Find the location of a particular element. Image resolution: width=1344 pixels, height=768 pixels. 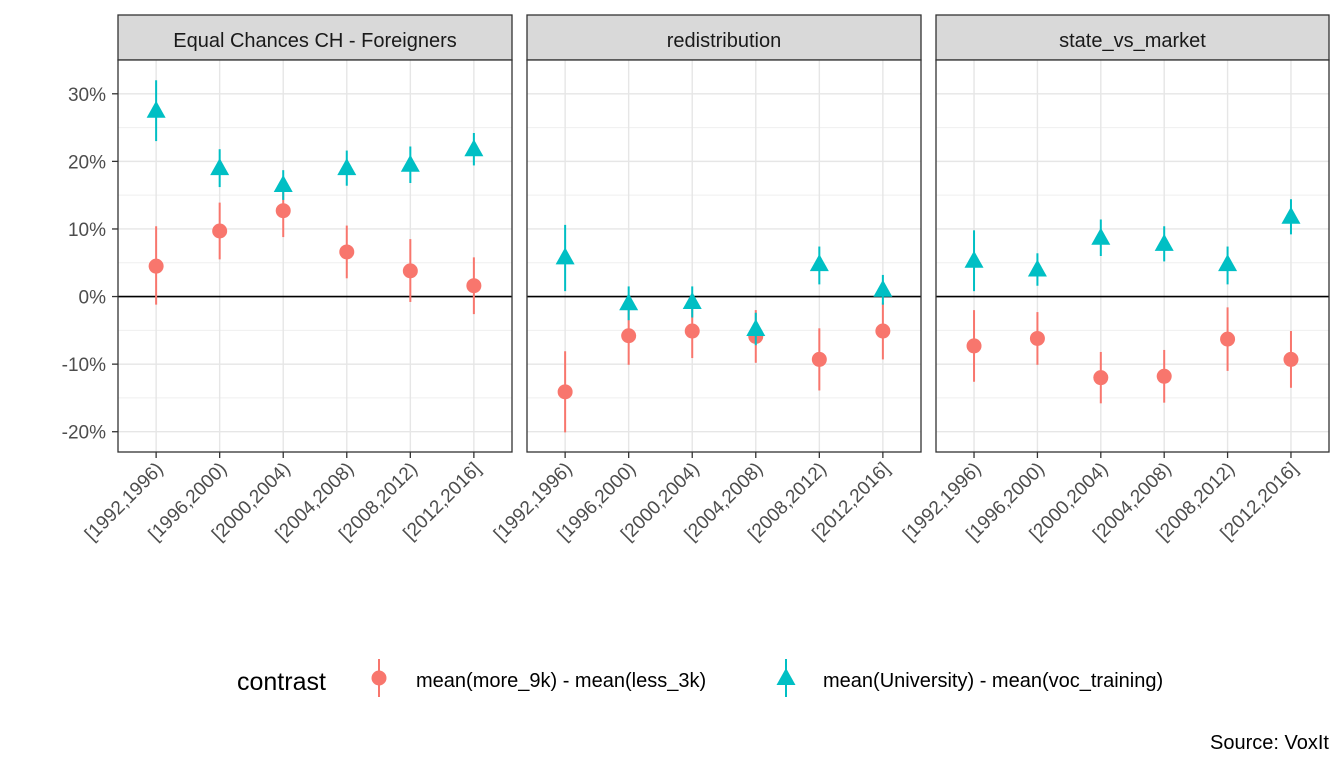

y-tick-label: 20% is located at coordinates (87, 162).